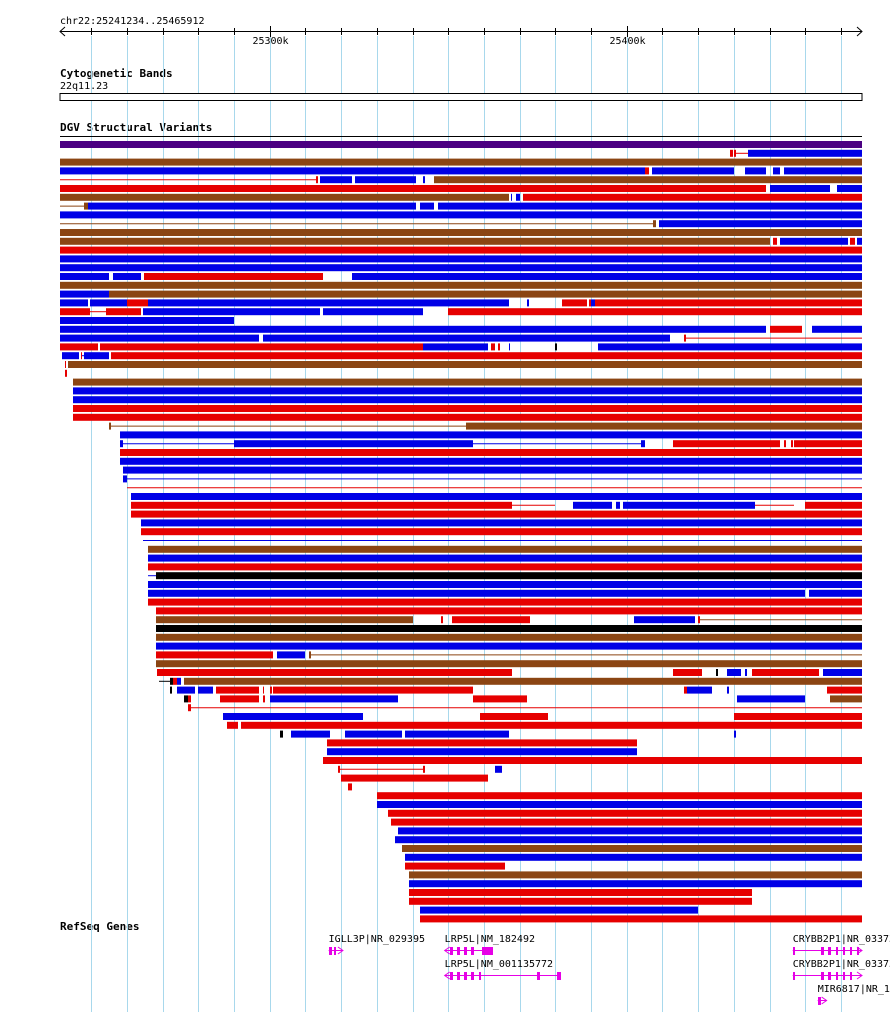 This screenshot has width=890, height=1012. Describe the element at coordinates (136, 127) in the screenshot. I see `dgv-track-title: DGV Structural Variants` at that location.